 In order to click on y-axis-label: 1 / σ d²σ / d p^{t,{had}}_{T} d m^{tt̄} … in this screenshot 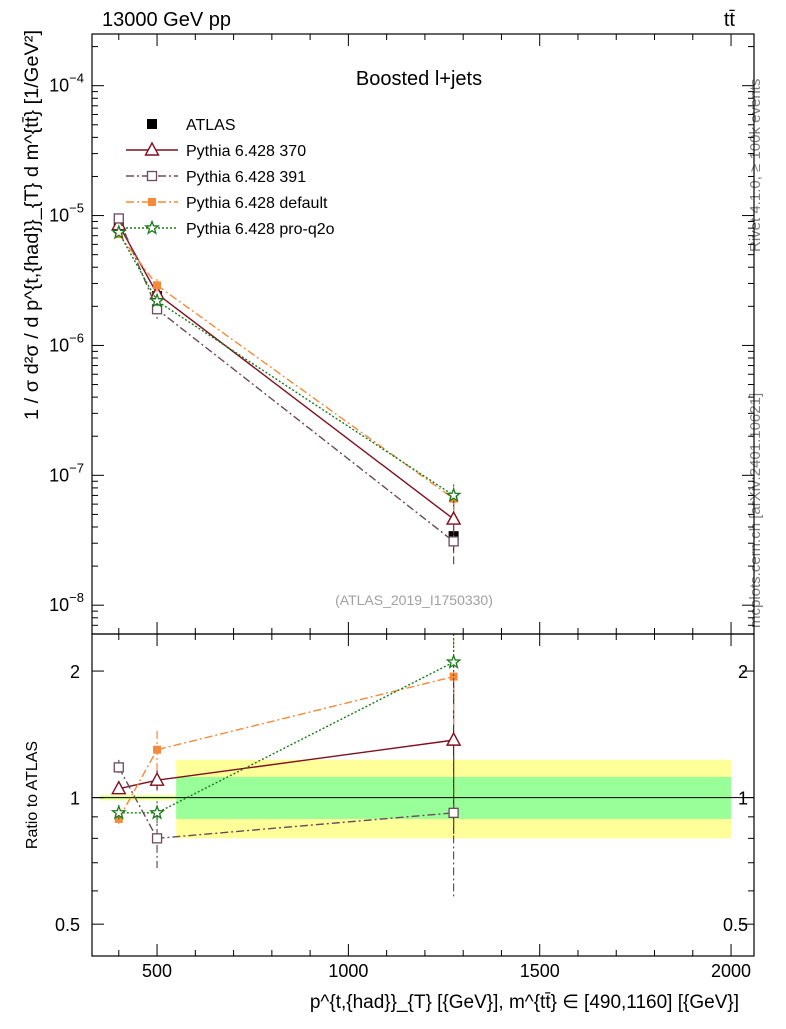, I will do `click(32, 225)`.